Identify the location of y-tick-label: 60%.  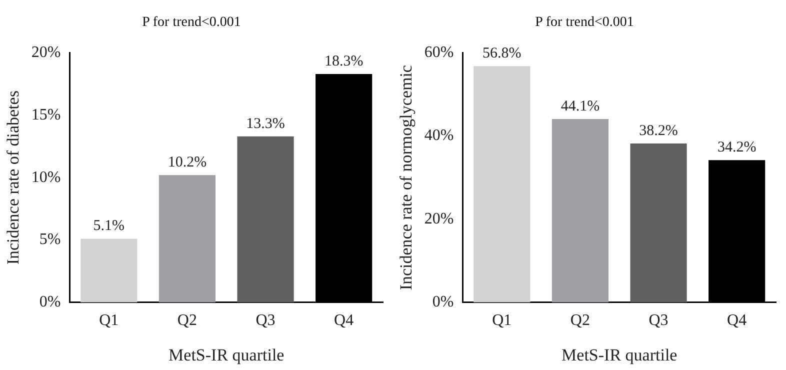
(439, 53).